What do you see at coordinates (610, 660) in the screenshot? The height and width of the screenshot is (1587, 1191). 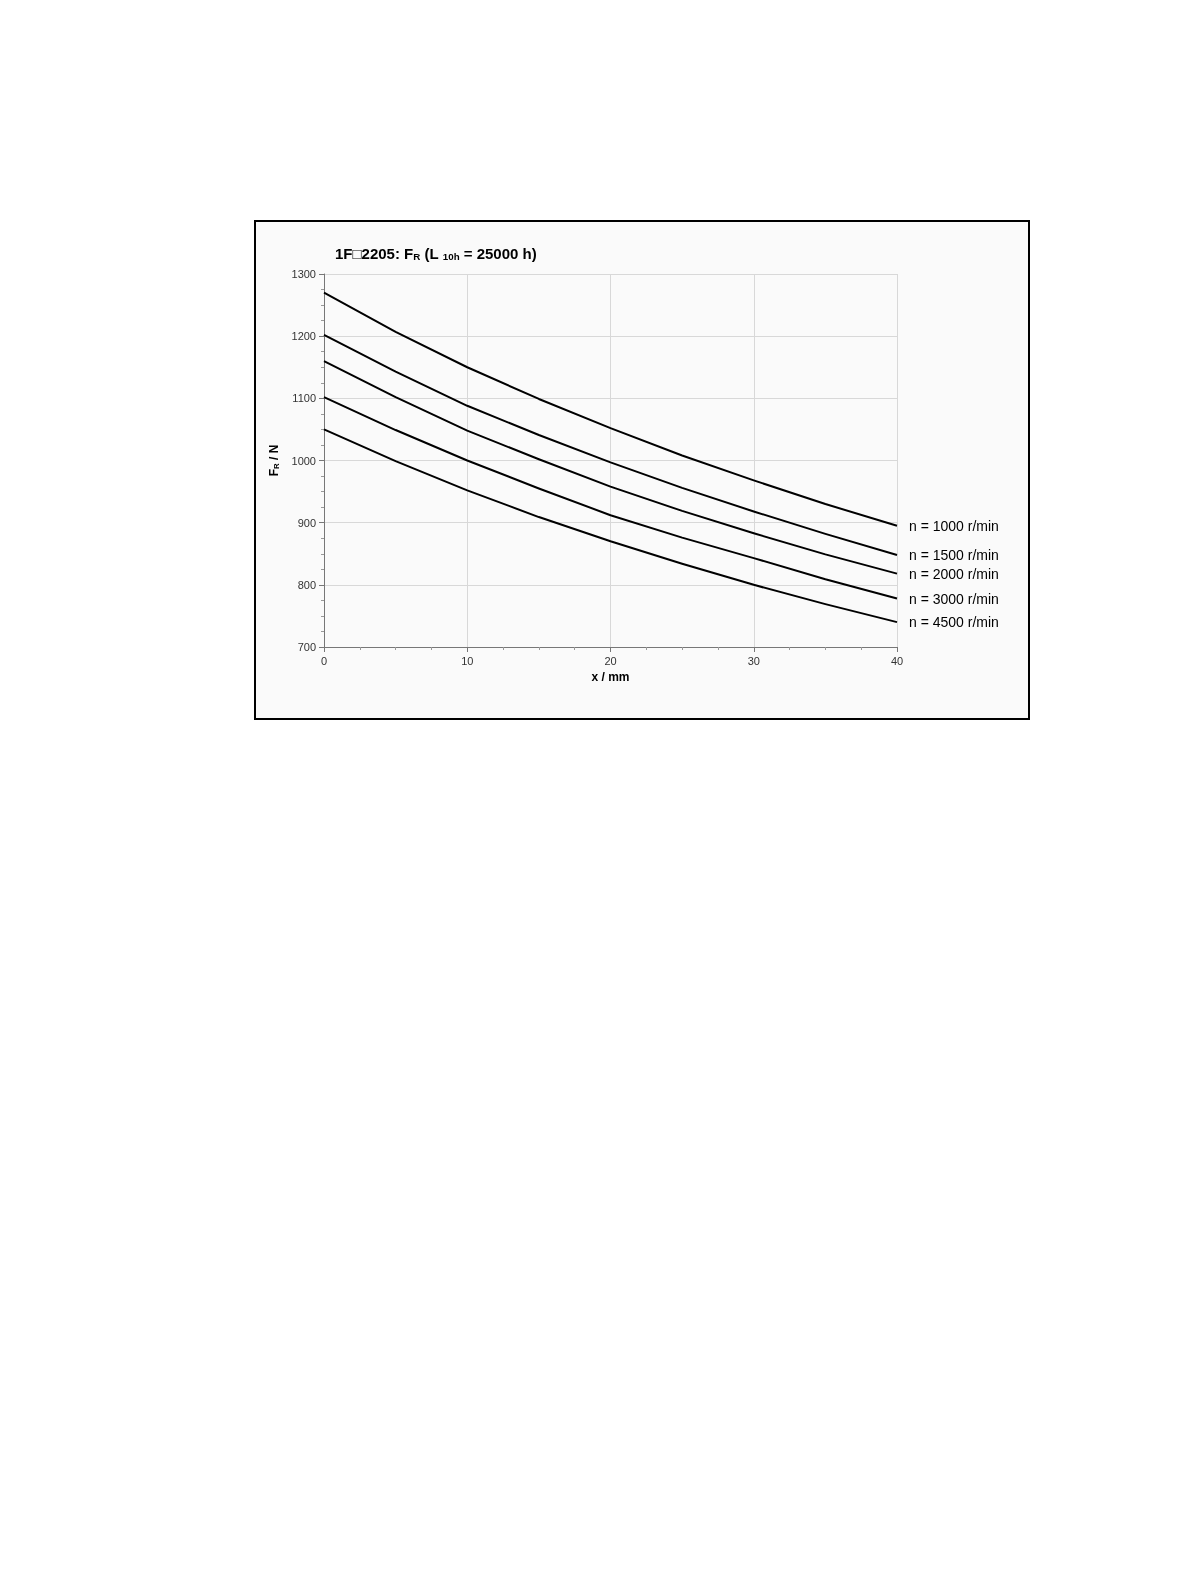 I see `x-tick-label: 20` at bounding box center [610, 660].